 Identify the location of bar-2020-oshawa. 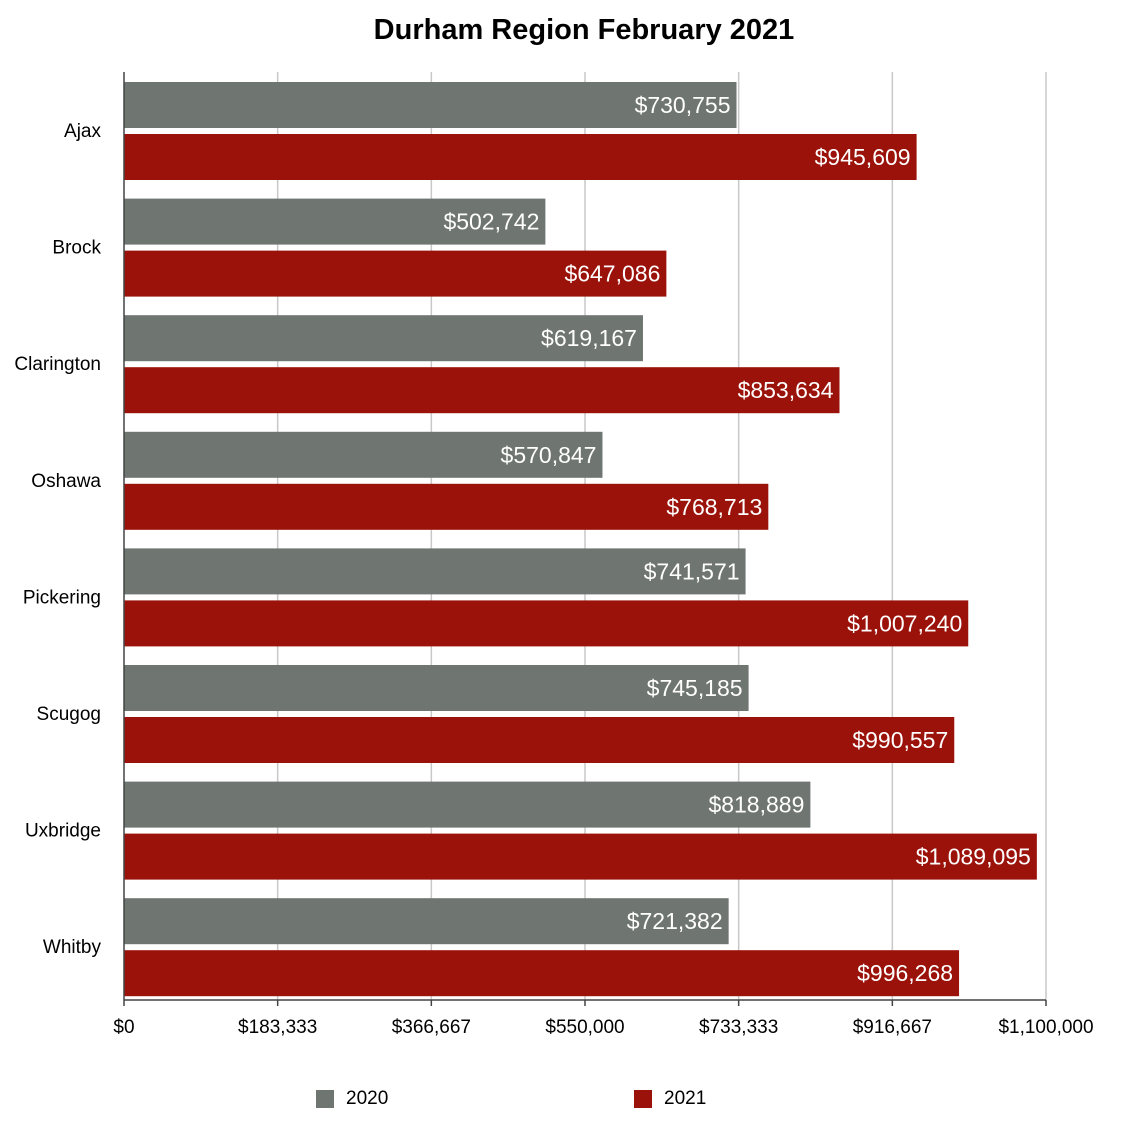
(363, 454).